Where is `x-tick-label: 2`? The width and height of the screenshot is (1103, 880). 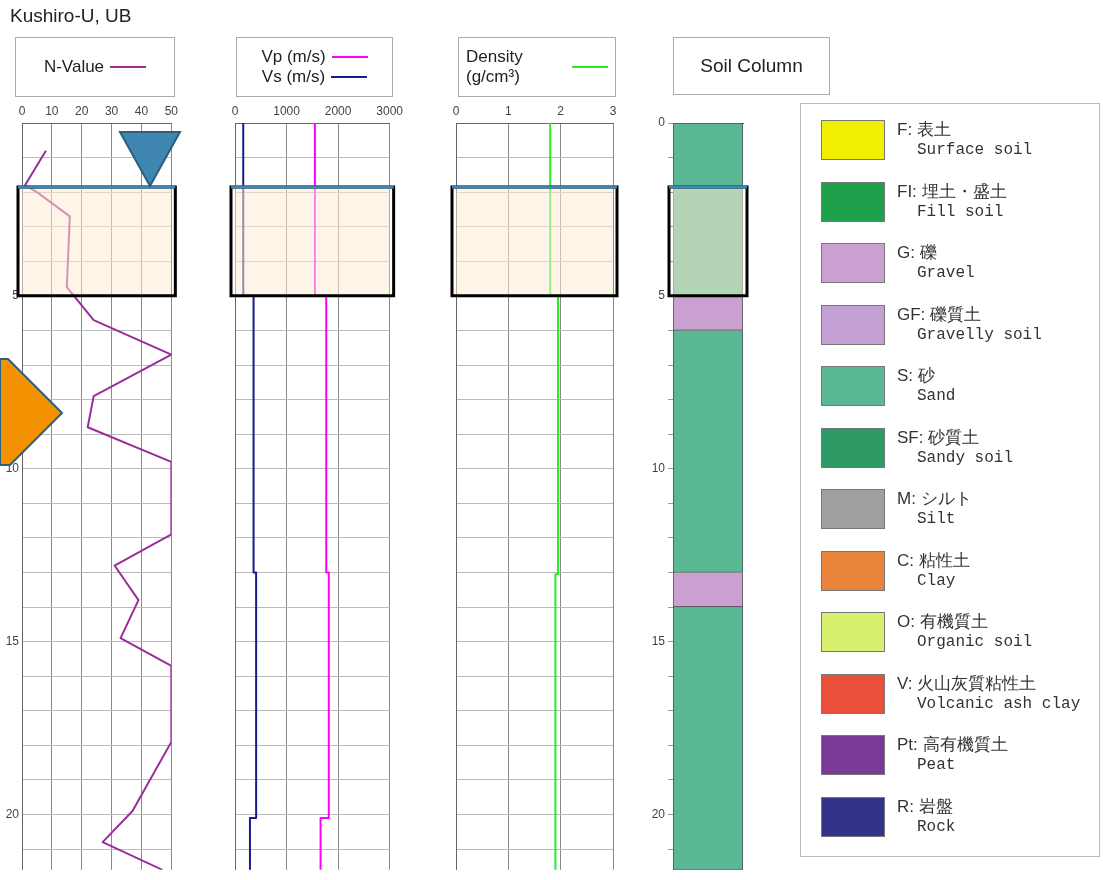
x-tick-label: 2 is located at coordinates (561, 111).